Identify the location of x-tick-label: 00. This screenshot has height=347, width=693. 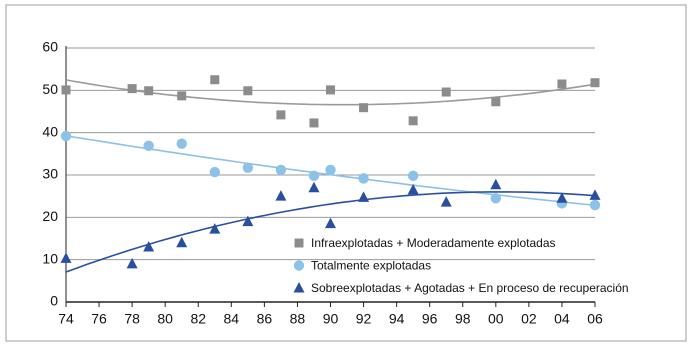
(496, 319).